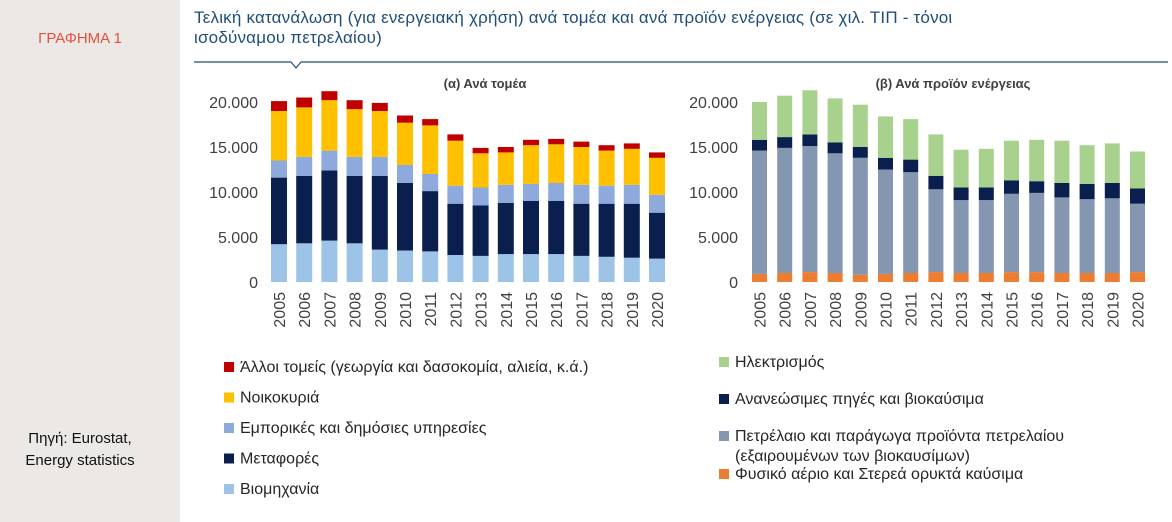 This screenshot has width=1172, height=522. Describe the element at coordinates (356, 310) in the screenshot. I see `x-tick-label: 2008` at that location.